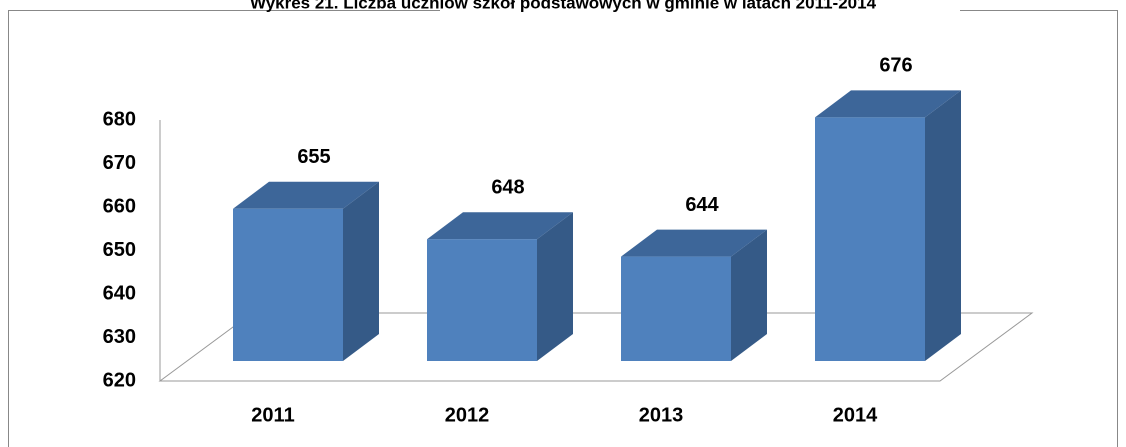  What do you see at coordinates (119, 293) in the screenshot?
I see `y-tick-label: 640` at bounding box center [119, 293].